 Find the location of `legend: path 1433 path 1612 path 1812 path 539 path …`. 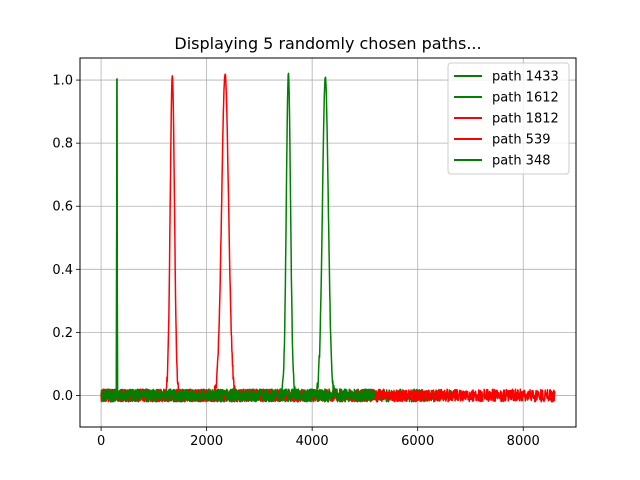

legend: path 1433 path 1612 path 1812 path 539 path … is located at coordinates (508, 118).